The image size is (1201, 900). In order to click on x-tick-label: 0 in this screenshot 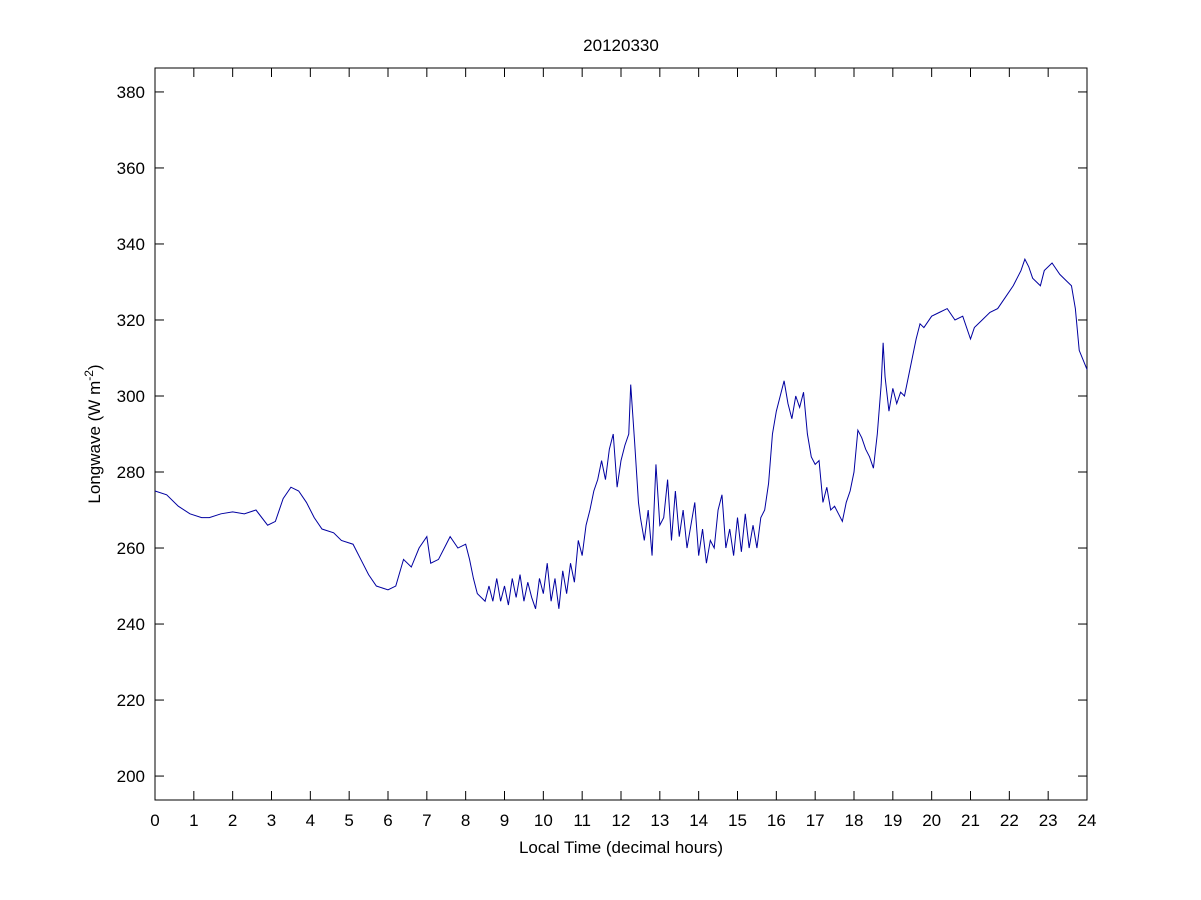, I will do `click(154, 820)`.